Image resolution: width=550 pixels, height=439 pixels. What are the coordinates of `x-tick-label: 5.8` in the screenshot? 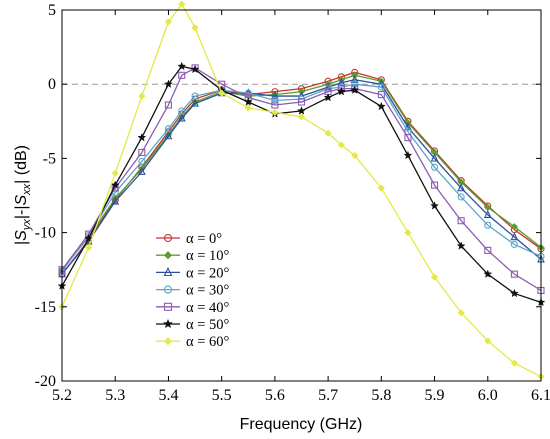 It's located at (381, 395).